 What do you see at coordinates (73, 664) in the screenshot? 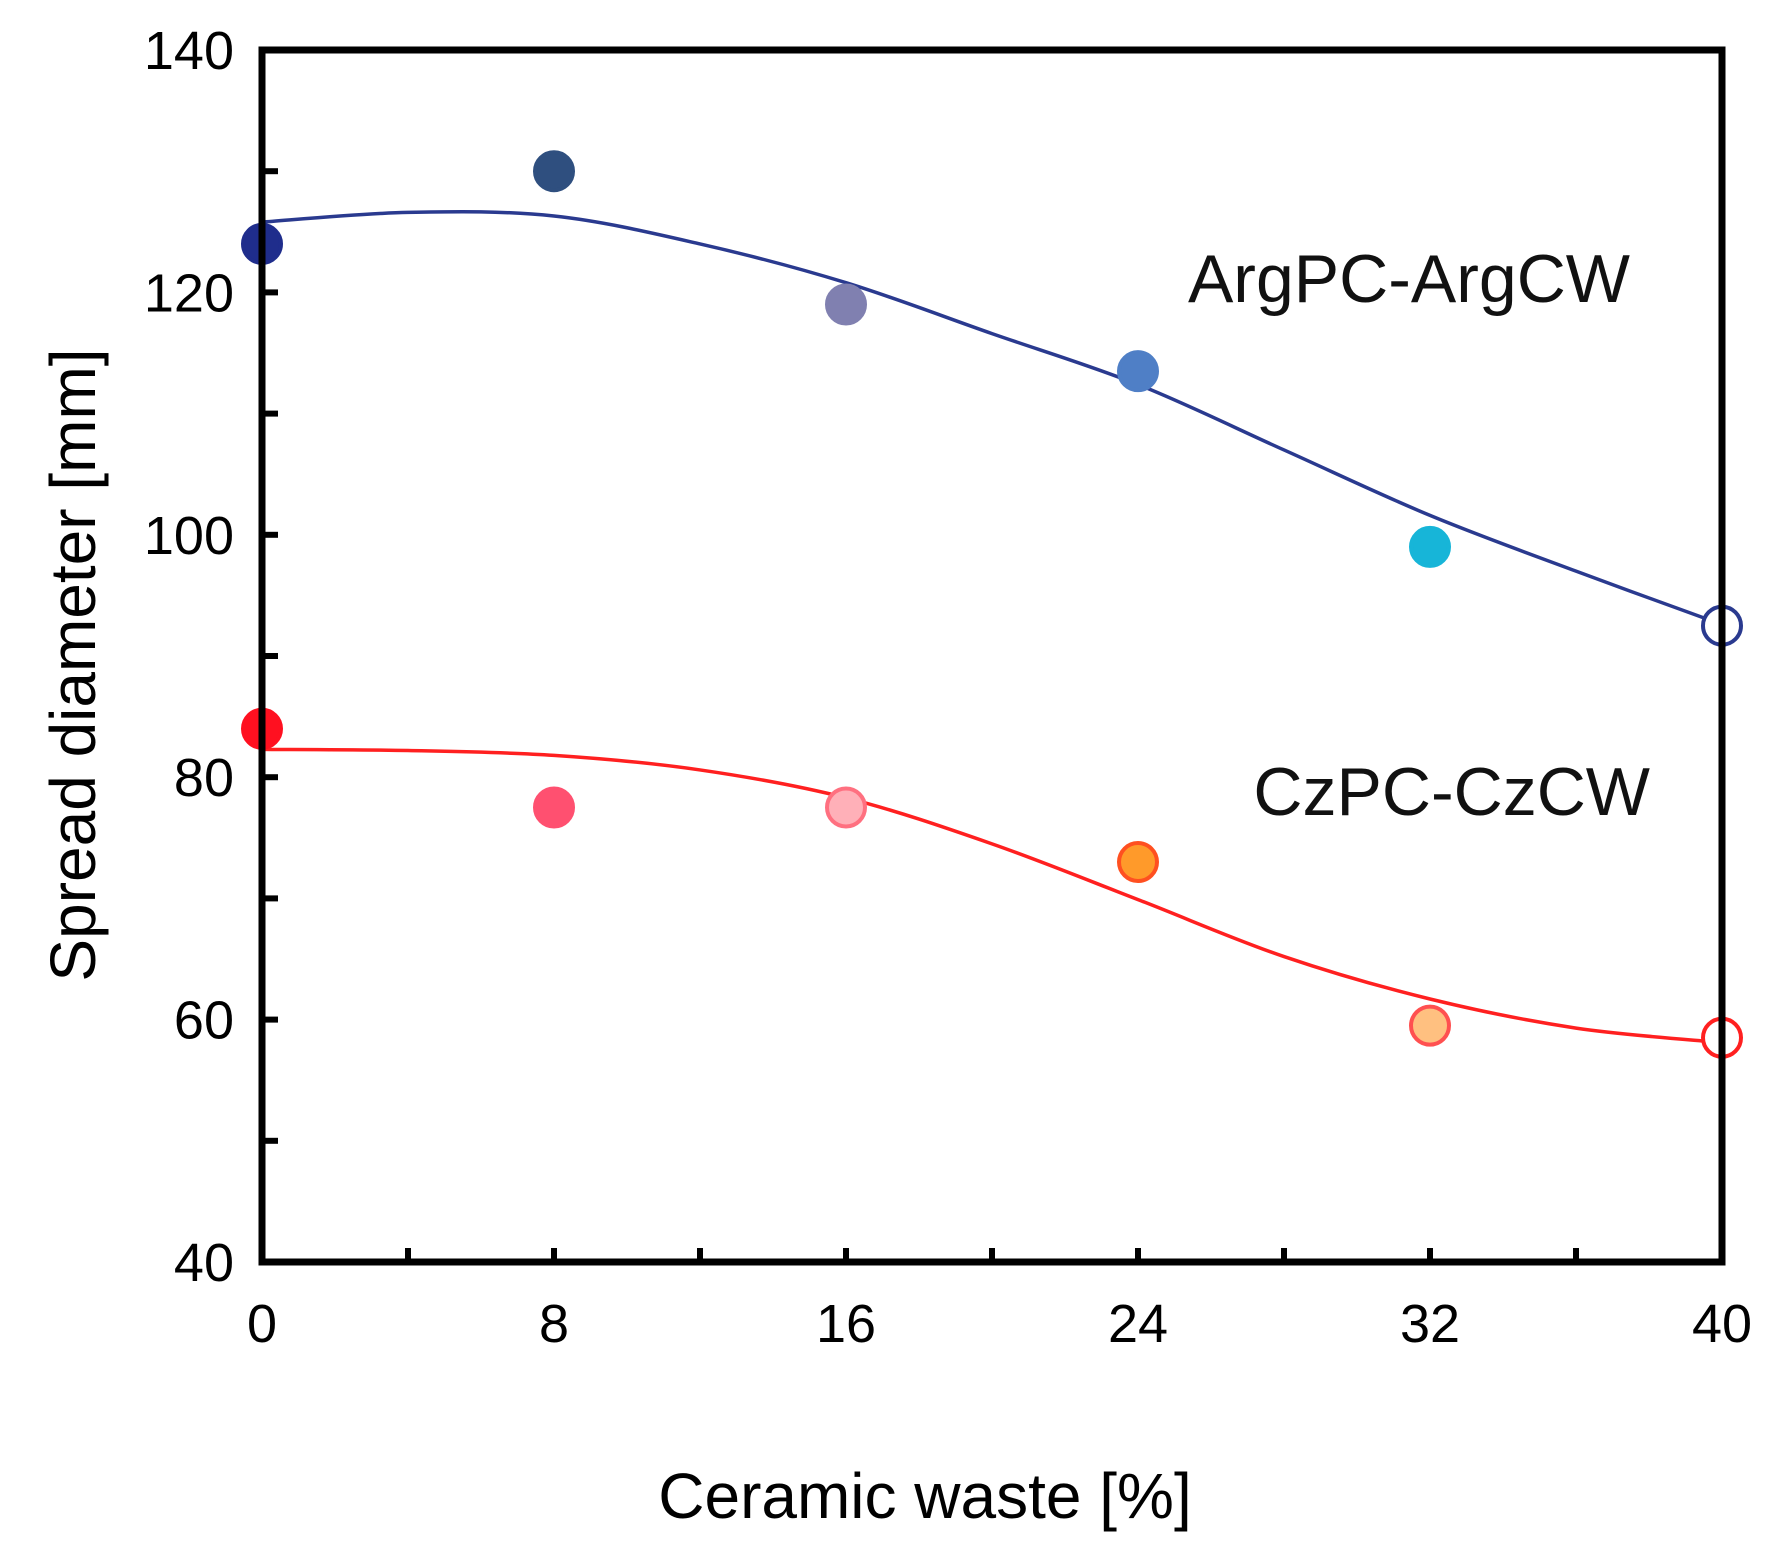
I see `y-axis-title: Spread diameter [mm]` at bounding box center [73, 664].